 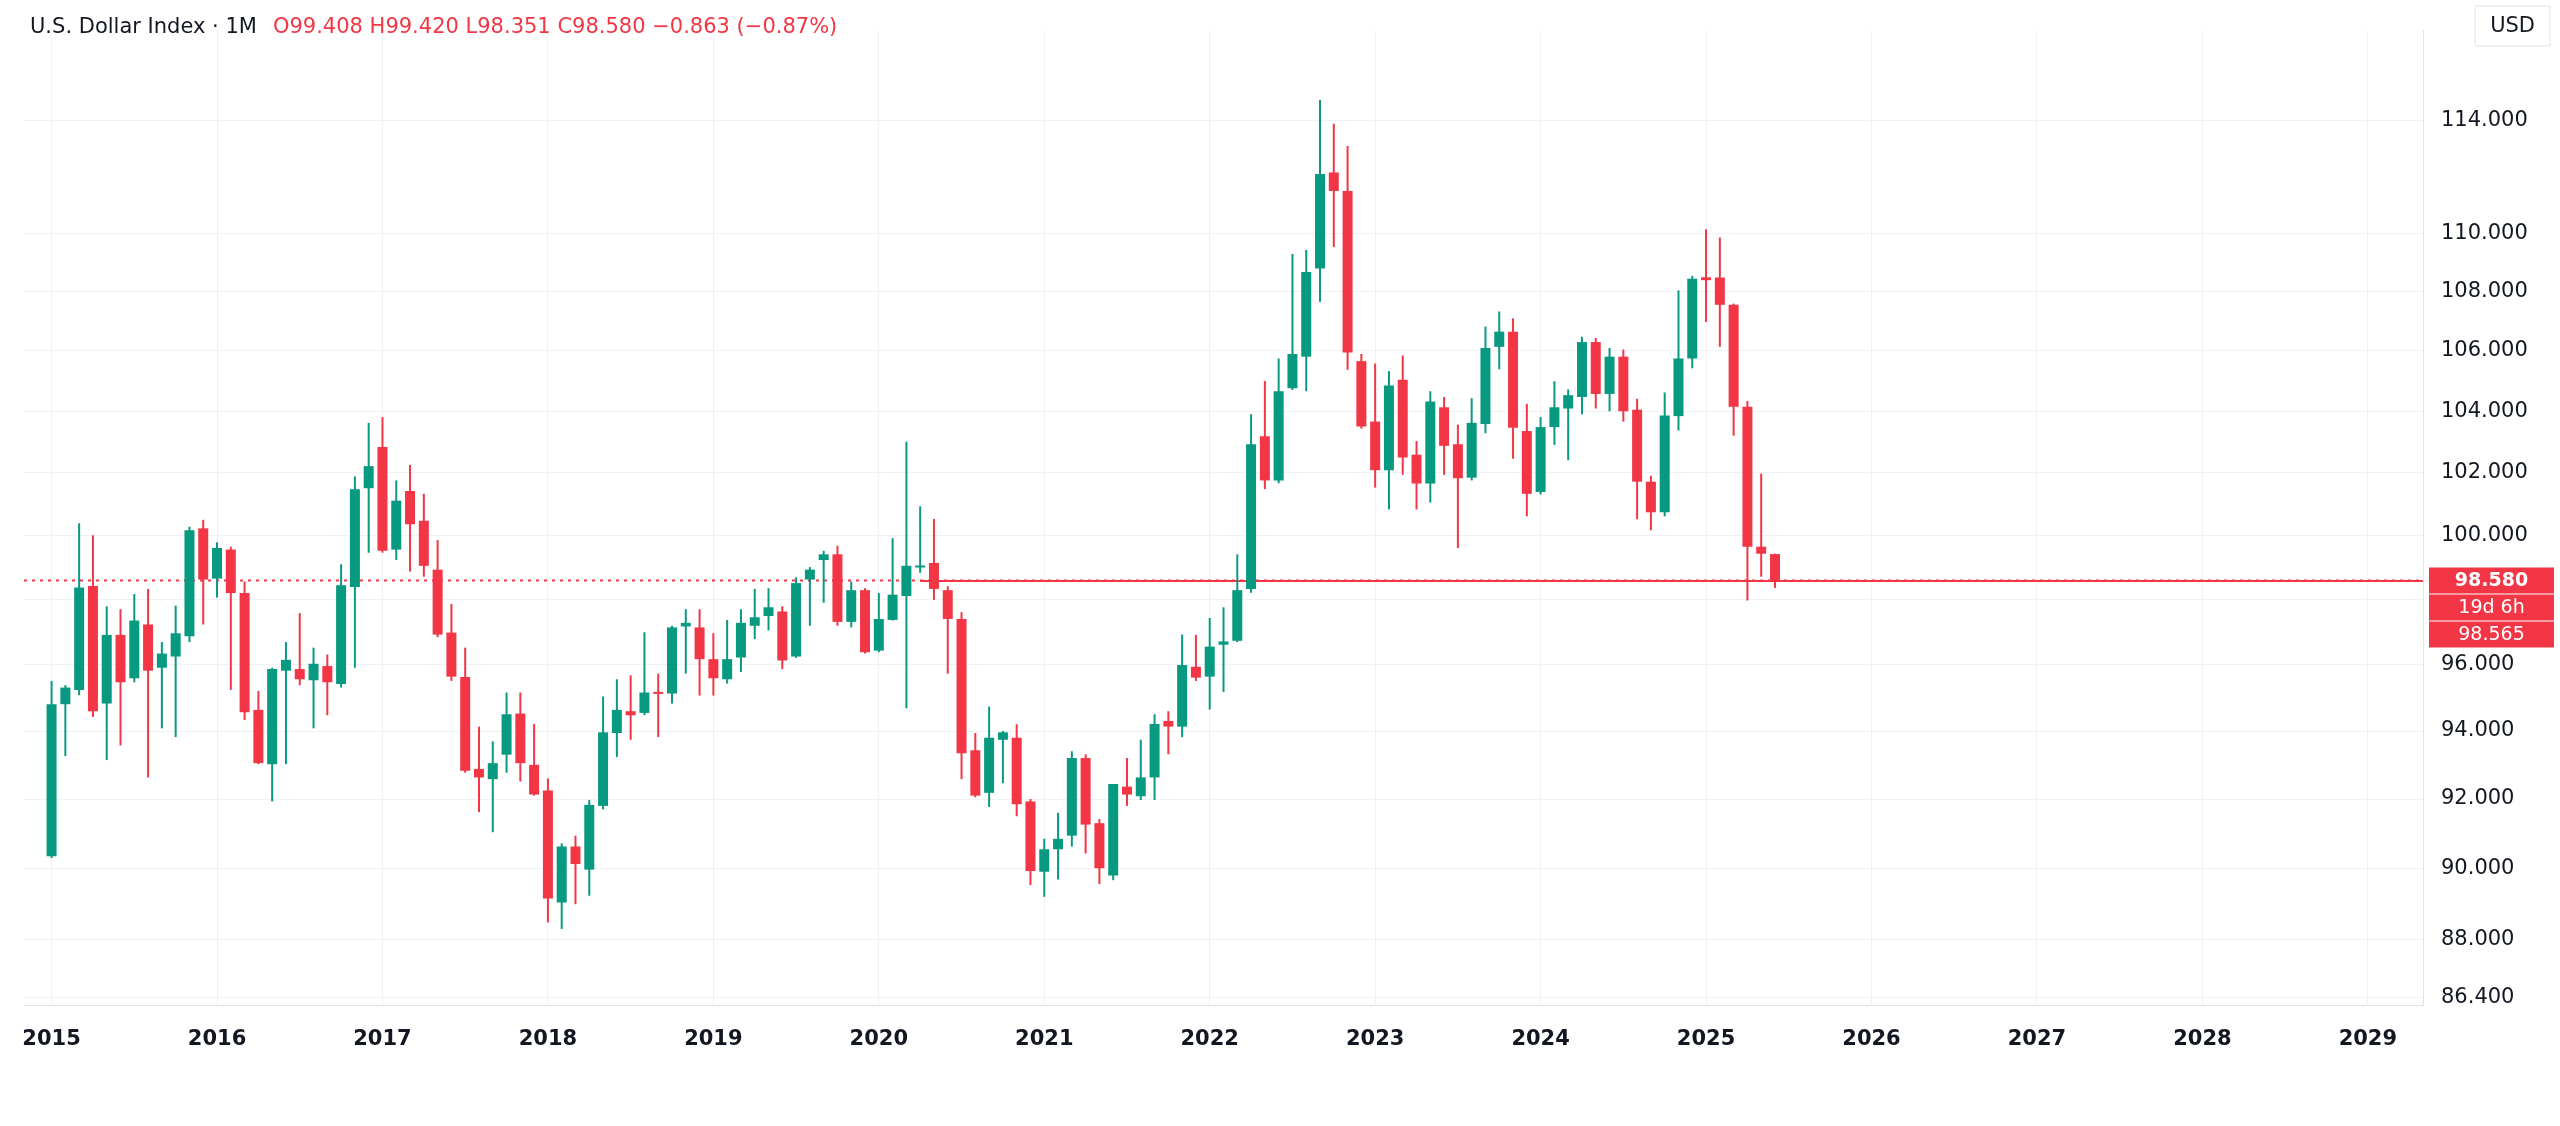 I want to click on y-tick-label: 92.000, so click(x=2478, y=797).